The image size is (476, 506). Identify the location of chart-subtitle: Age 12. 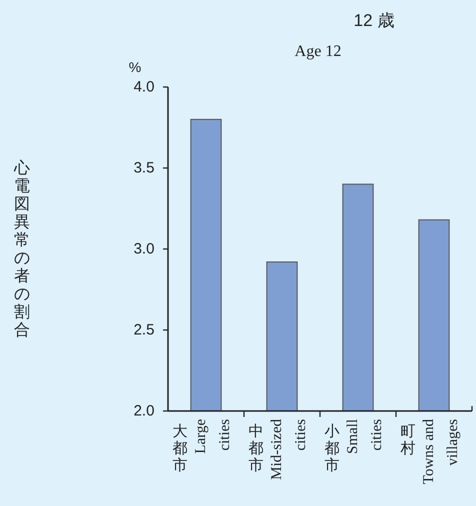
(318, 51).